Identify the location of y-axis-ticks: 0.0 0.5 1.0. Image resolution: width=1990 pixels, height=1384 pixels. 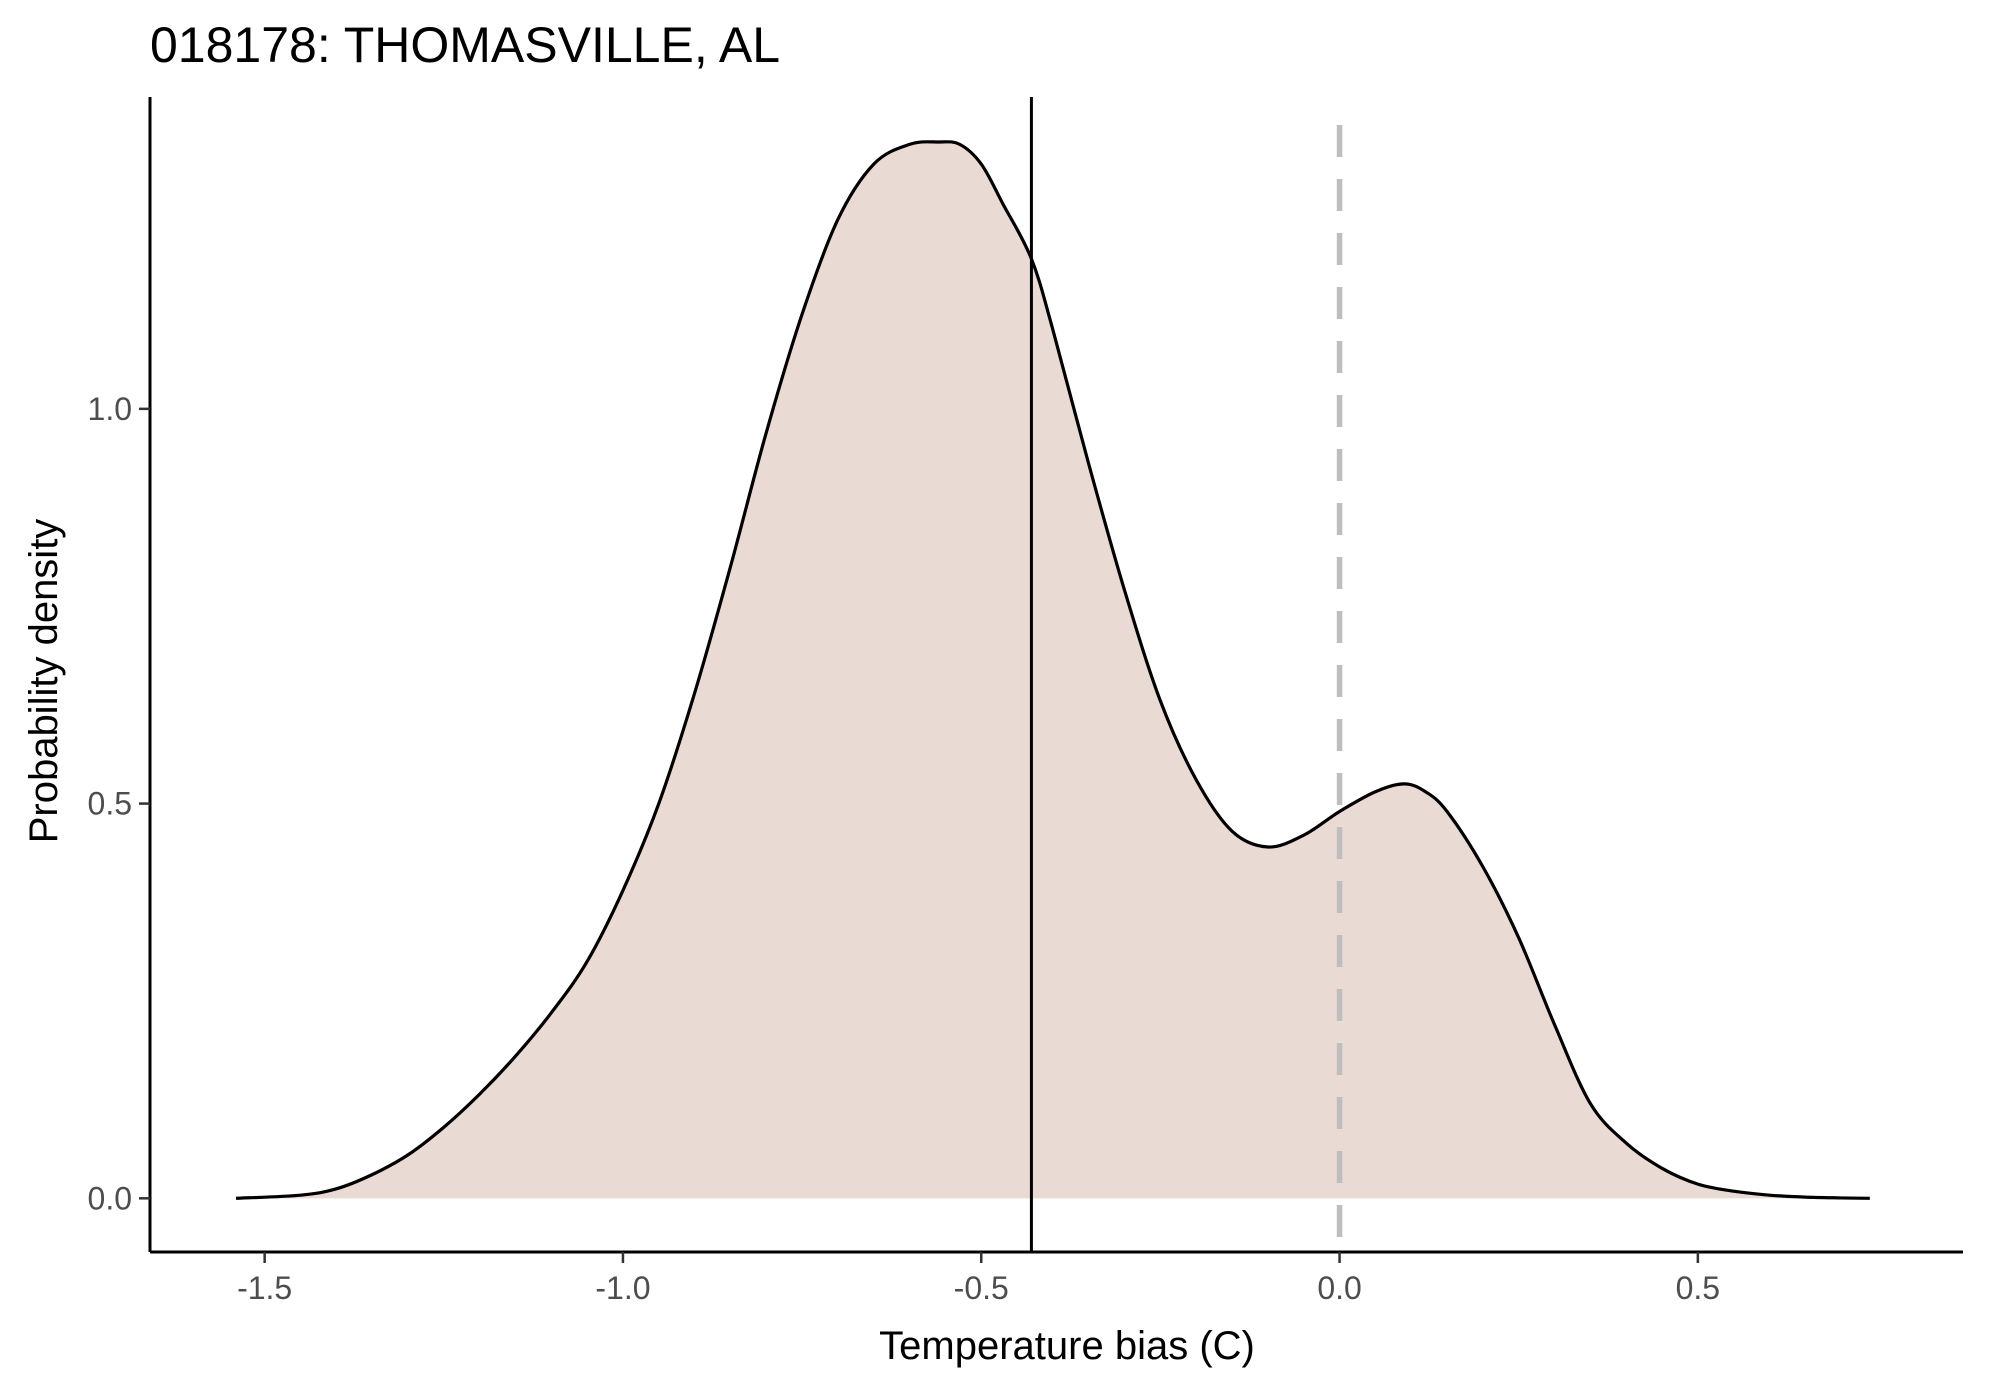
(119, 803).